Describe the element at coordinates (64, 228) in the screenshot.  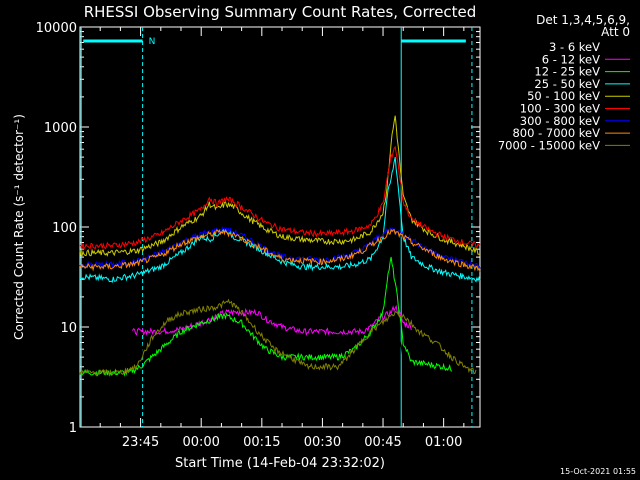
I see `y-tick-label: 100` at that location.